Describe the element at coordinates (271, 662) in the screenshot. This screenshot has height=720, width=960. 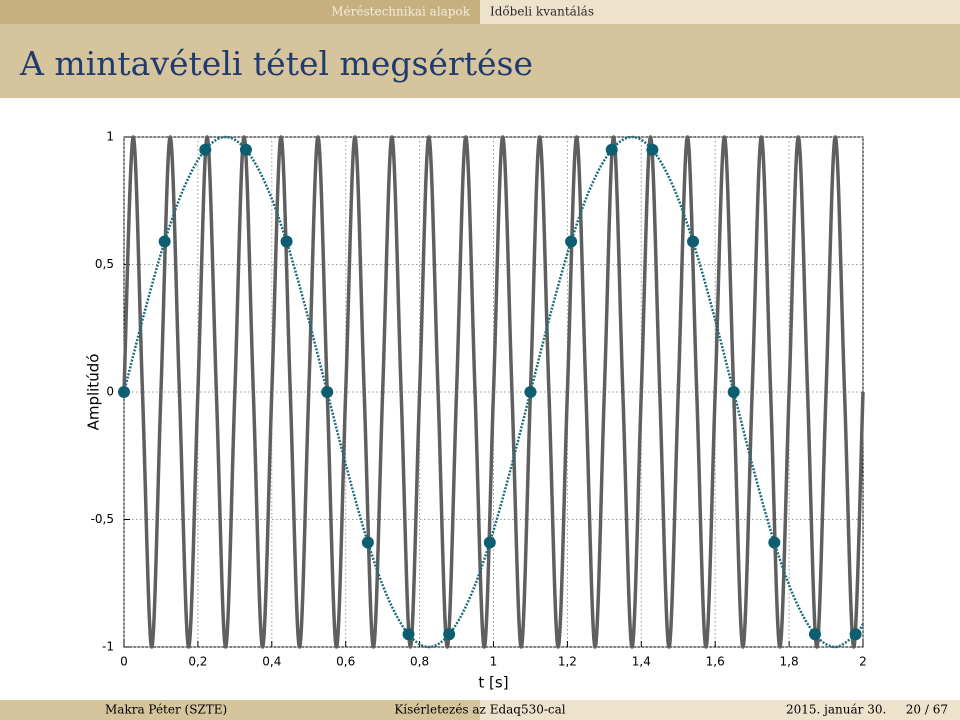
I see `x-tick-label: 0,4` at that location.